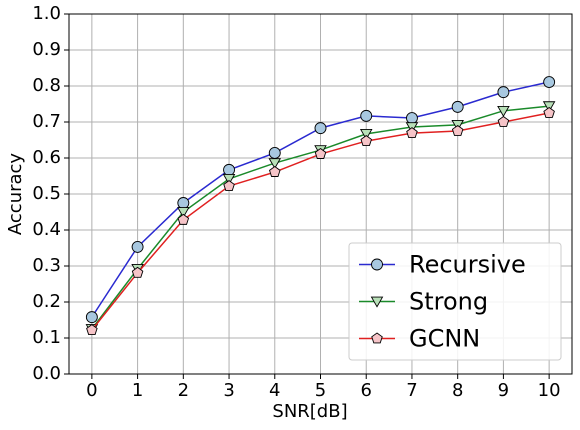 Image resolution: width=580 pixels, height=430 pixels. Describe the element at coordinates (91, 390) in the screenshot. I see `x-tick-label: 0` at that location.